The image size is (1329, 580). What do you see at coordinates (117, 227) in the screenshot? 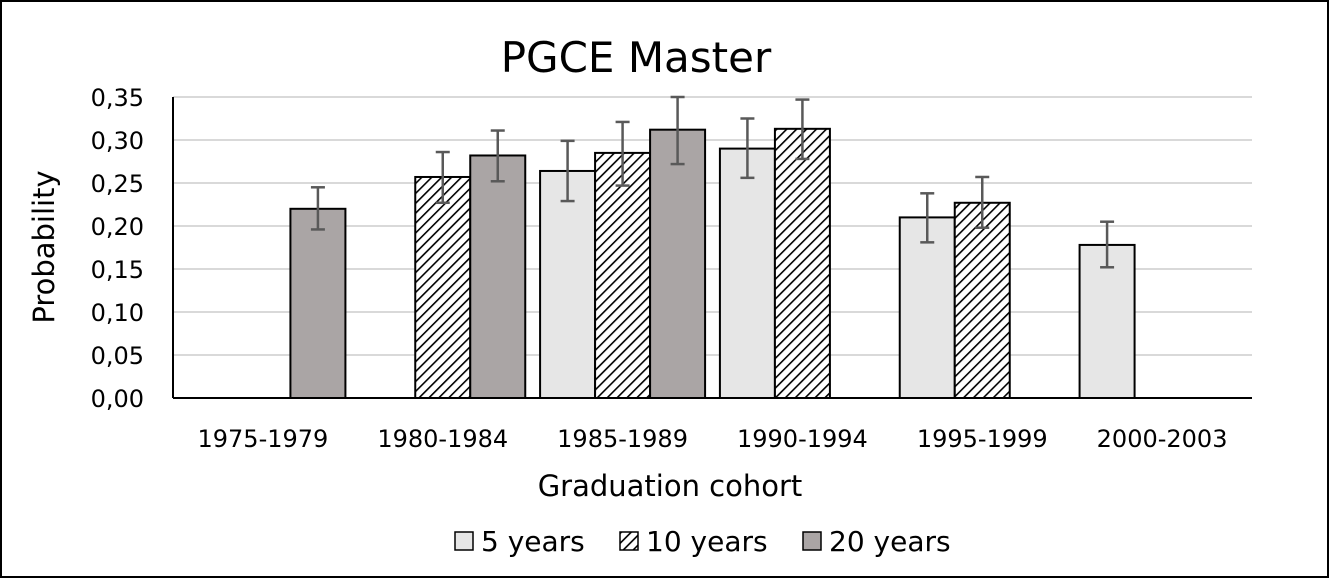
I see `y-tick-label: 0,20` at bounding box center [117, 227].